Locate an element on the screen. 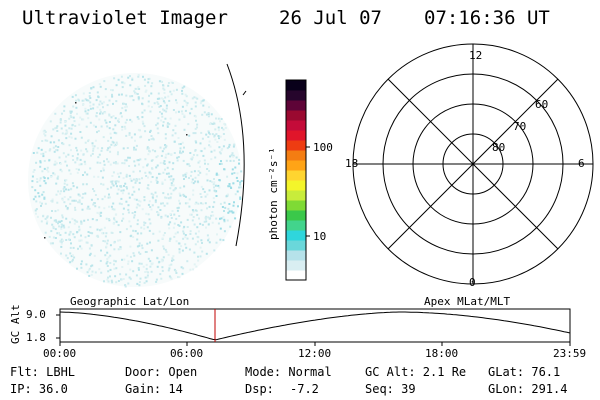 This screenshot has width=600, height=400. timeline-frame is located at coordinates (315, 325).